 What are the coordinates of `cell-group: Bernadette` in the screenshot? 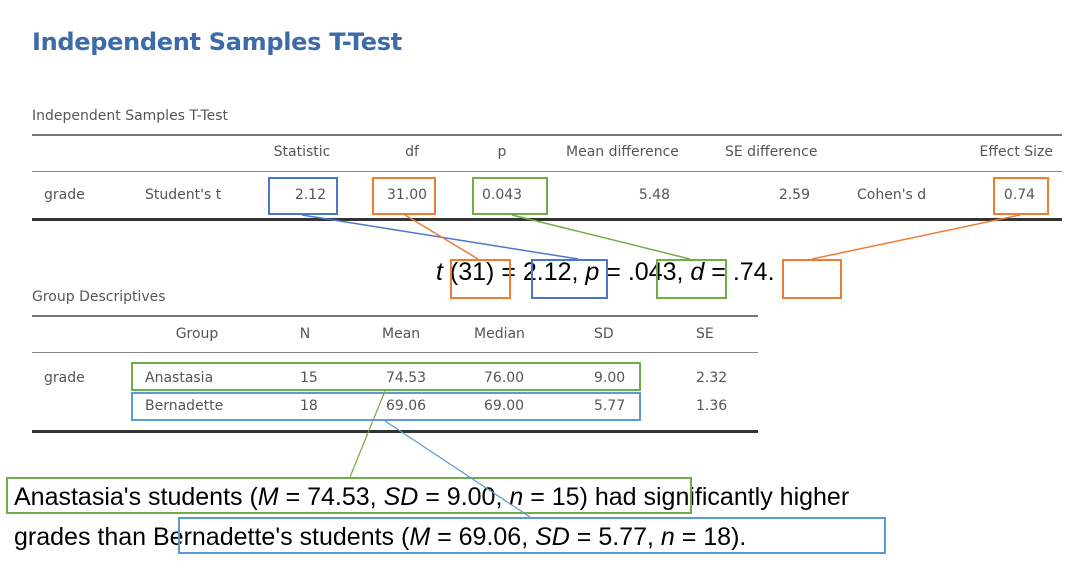 It's located at (184, 406).